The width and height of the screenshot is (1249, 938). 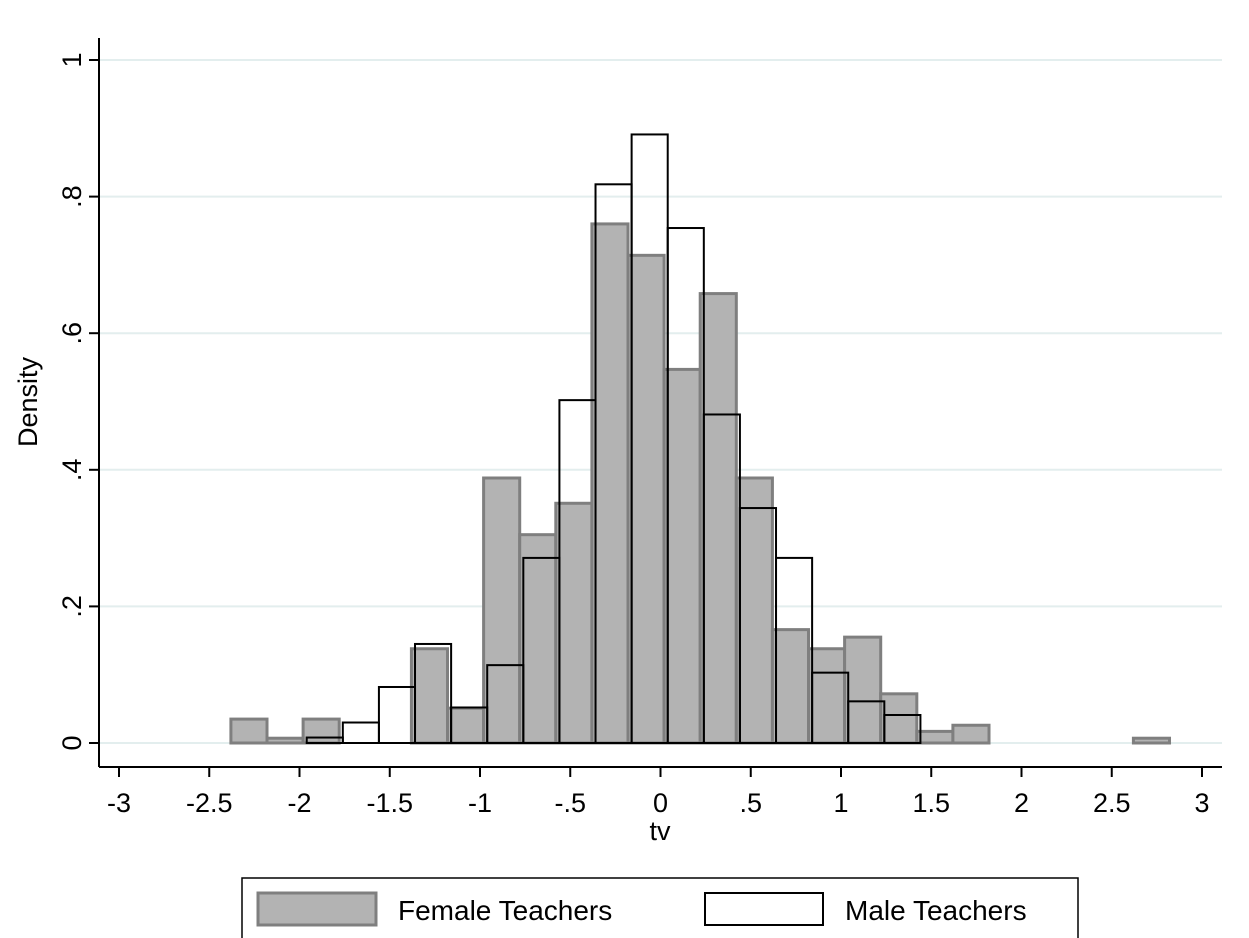 What do you see at coordinates (72, 606) in the screenshot?
I see `y-tick-label: .2` at bounding box center [72, 606].